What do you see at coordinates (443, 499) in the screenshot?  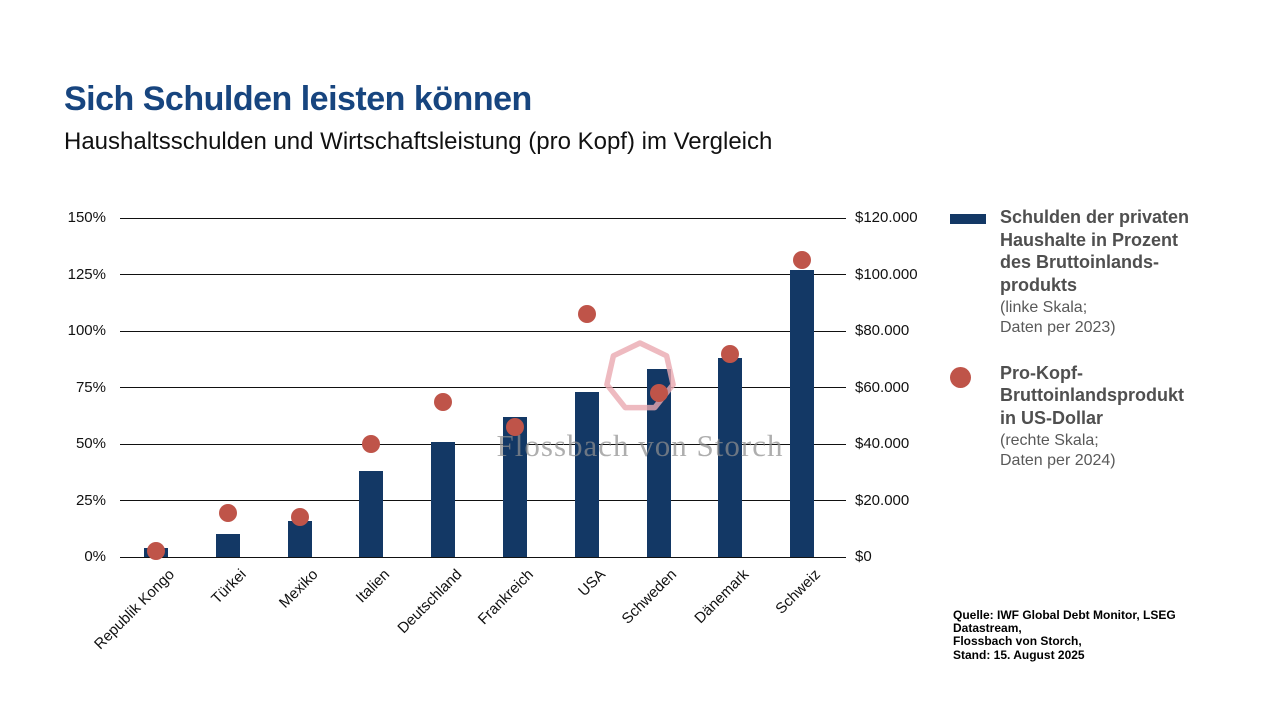 I see `bar-Deutschland` at bounding box center [443, 499].